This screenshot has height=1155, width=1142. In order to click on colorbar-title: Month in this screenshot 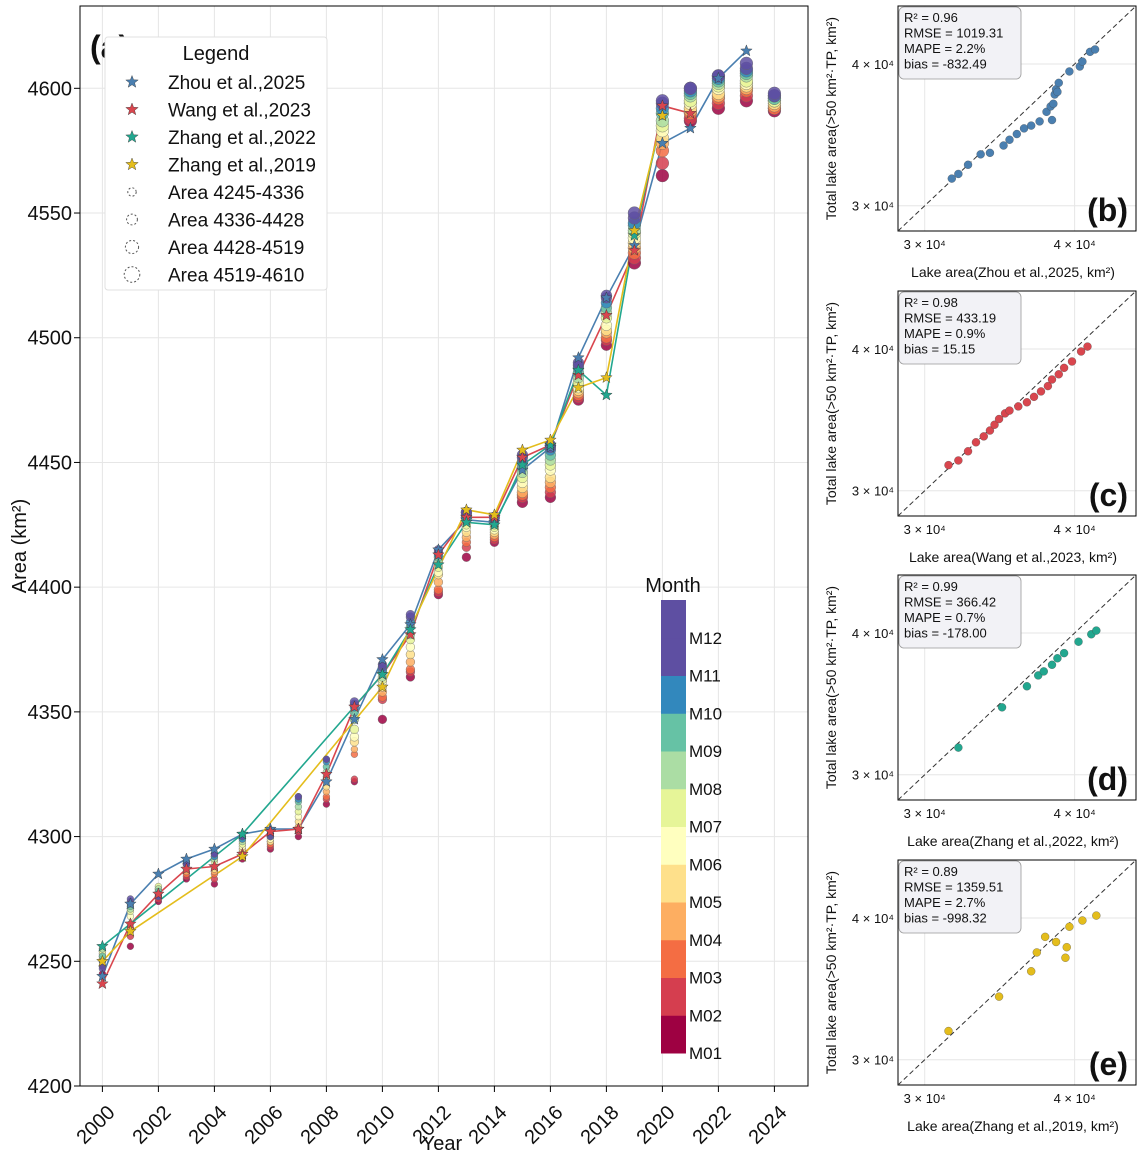, I will do `click(673, 586)`.